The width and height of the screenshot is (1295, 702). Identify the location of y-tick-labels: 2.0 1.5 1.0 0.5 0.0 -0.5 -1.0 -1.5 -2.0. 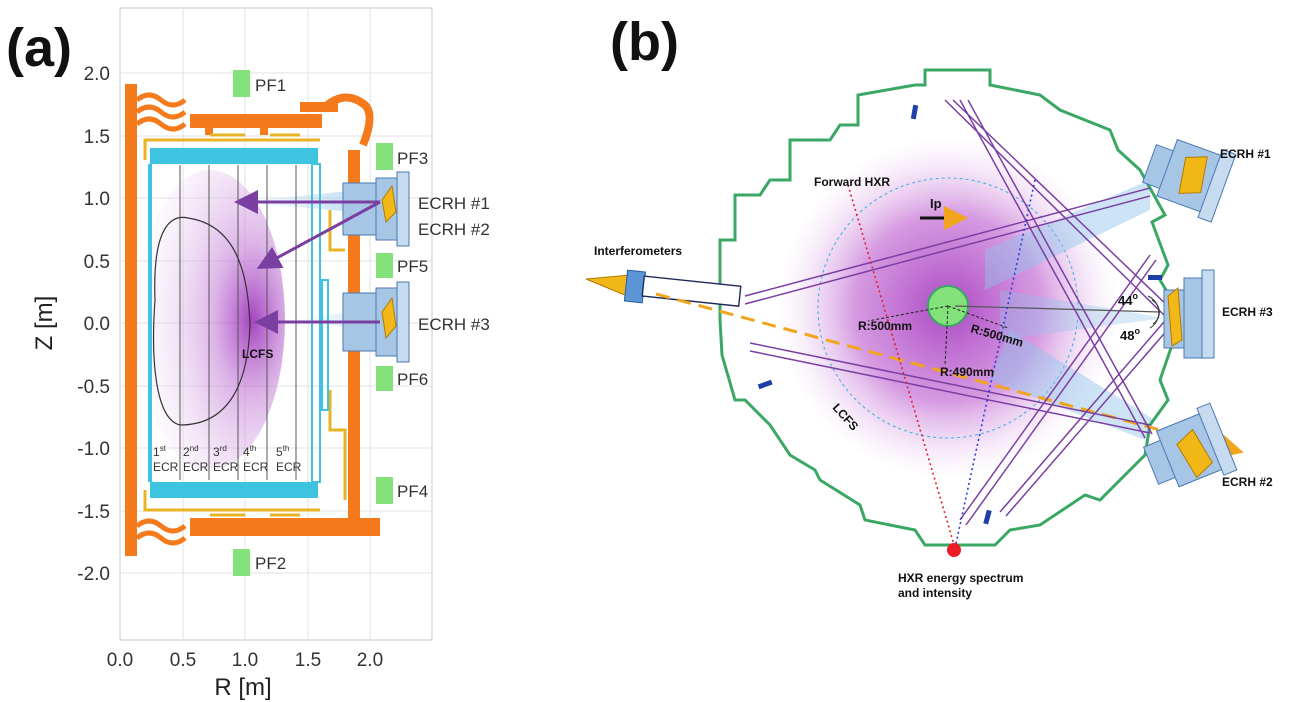
(93, 324).